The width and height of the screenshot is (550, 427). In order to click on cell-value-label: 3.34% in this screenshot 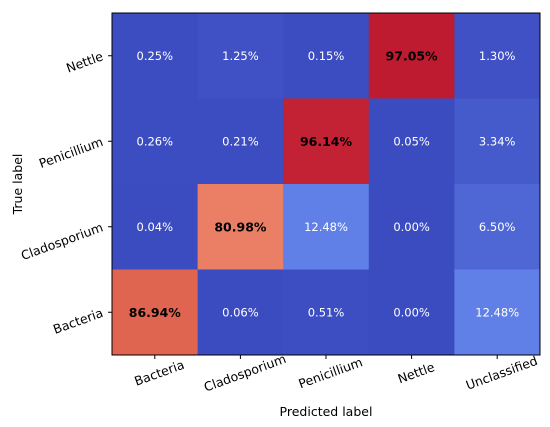, I will do `click(497, 141)`.